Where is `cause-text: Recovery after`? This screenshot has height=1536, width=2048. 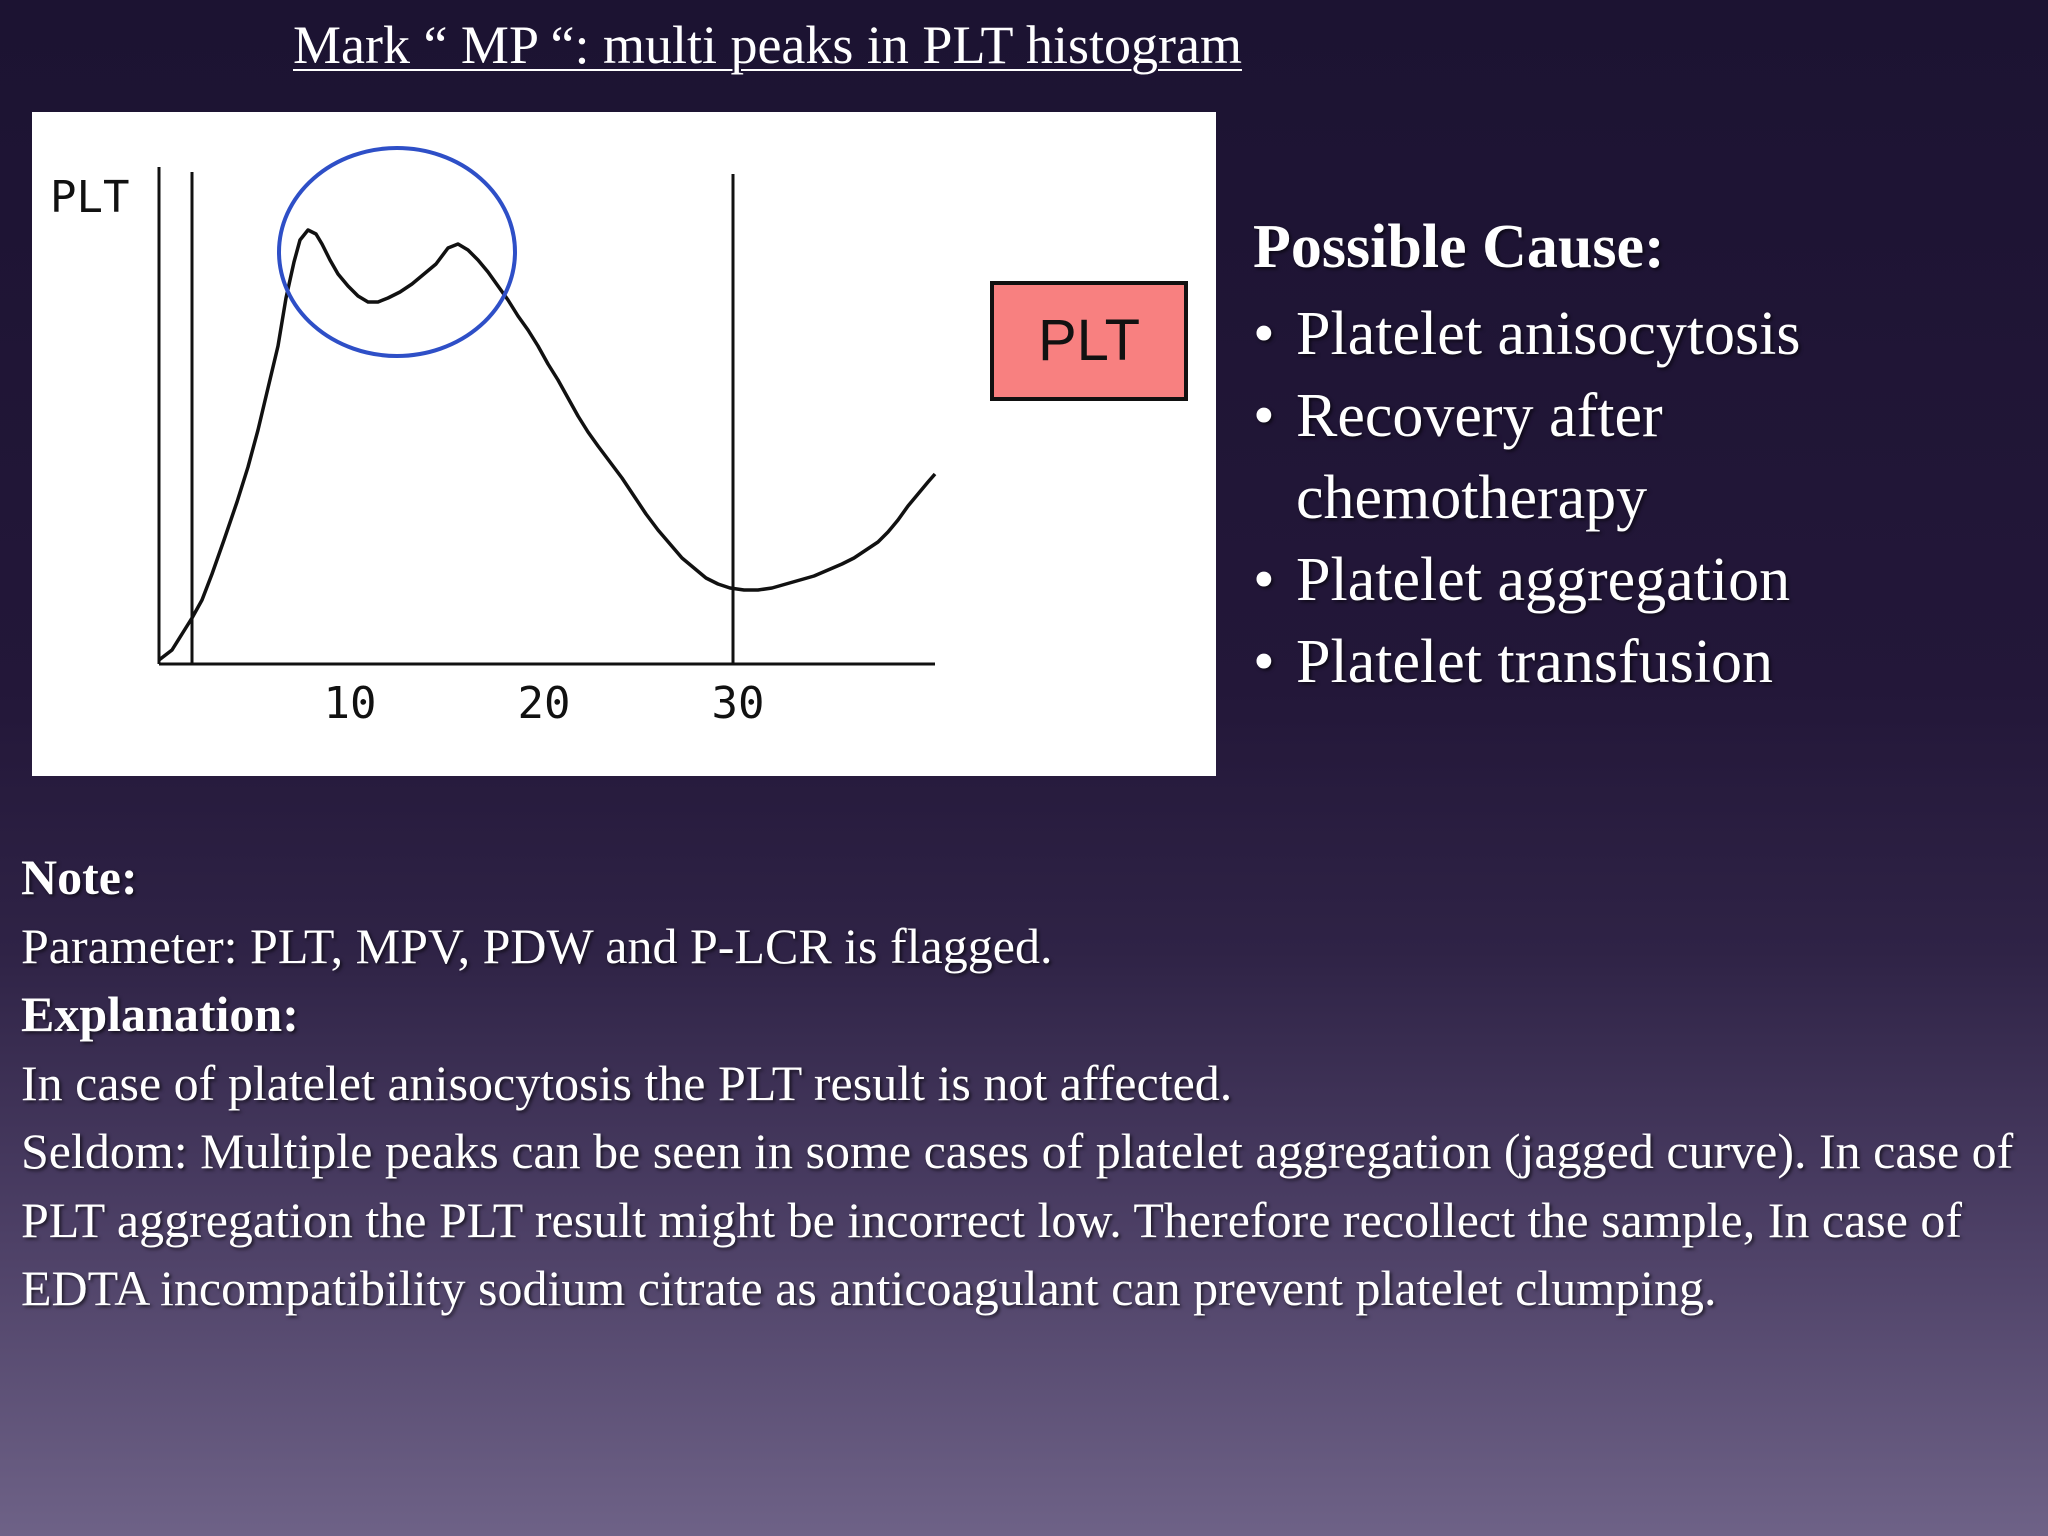 cause-text: Recovery after is located at coordinates (1479, 416).